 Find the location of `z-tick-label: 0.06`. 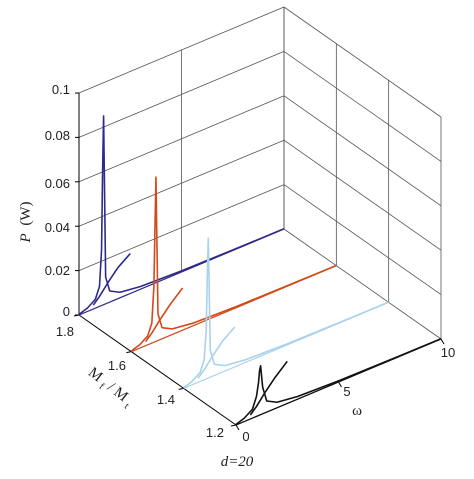

z-tick-label: 0.06 is located at coordinates (57, 183).